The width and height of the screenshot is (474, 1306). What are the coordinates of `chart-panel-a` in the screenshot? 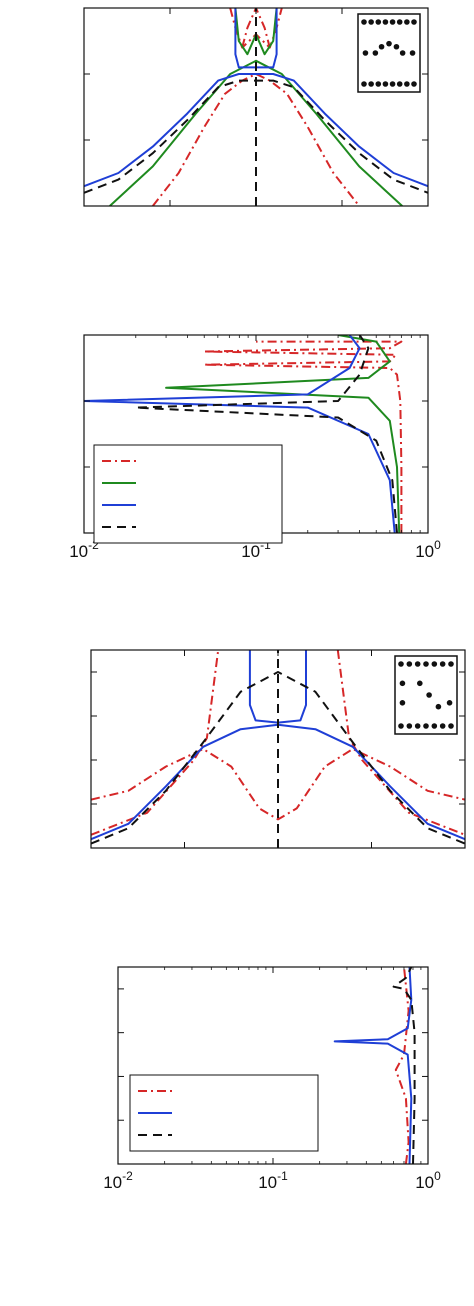 It's located at (256, 107).